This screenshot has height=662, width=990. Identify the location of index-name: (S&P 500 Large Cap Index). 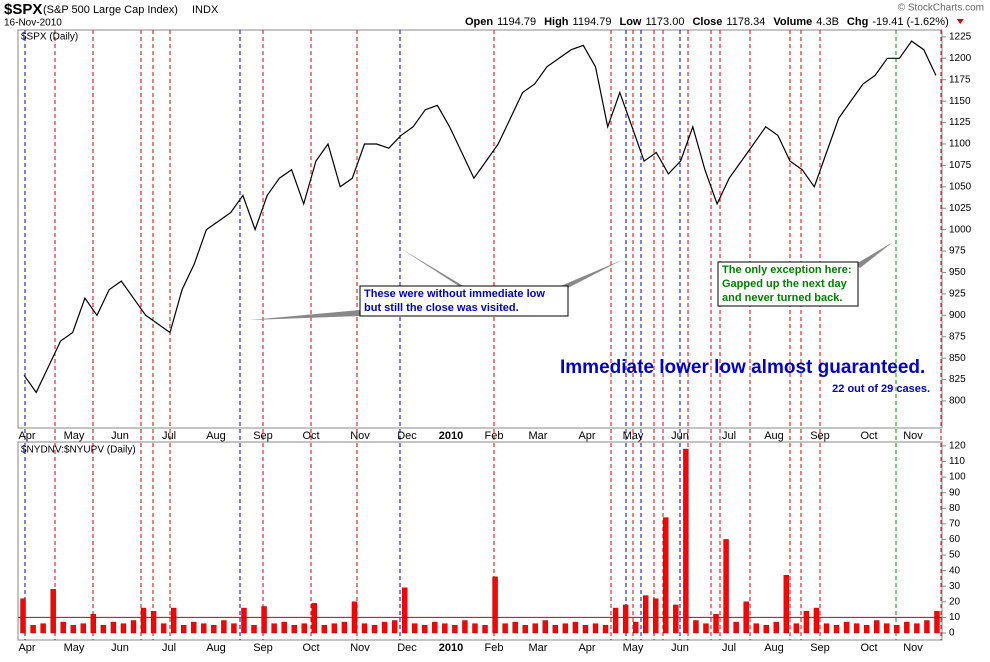
(110, 10).